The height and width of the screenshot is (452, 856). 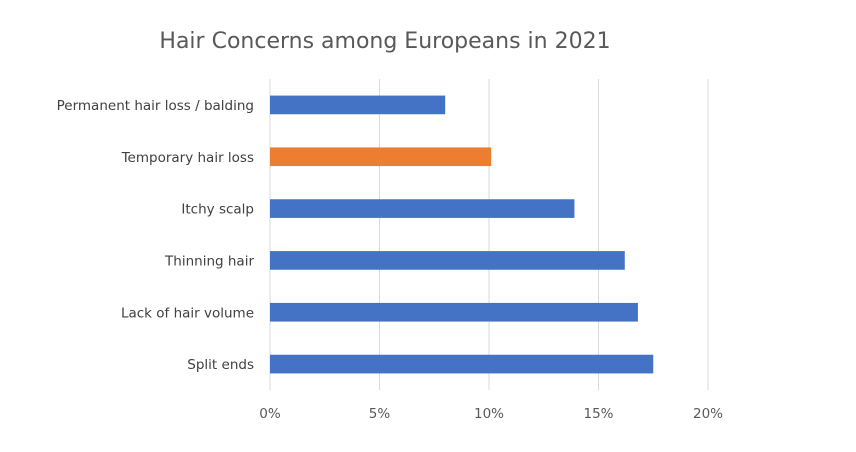 I want to click on category-label: Itchy scalp, so click(x=217, y=210).